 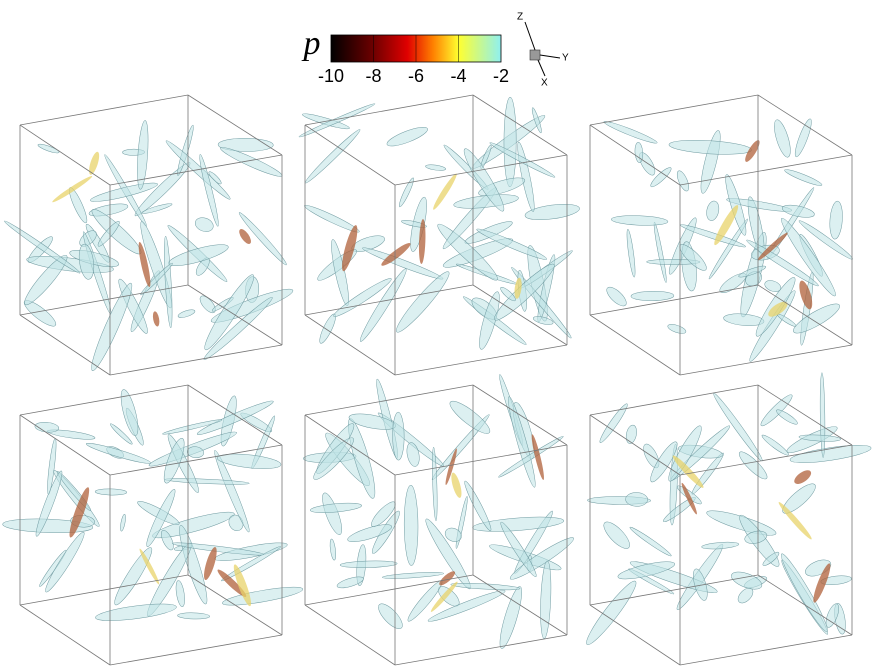 I want to click on colorbar-tick-label: -8, so click(x=373, y=76).